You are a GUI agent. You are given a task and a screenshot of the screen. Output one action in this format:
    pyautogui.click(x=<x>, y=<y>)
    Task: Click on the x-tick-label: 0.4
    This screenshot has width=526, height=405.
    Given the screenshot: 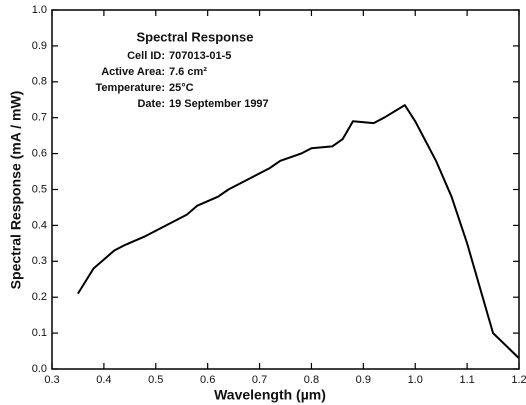 What is the action you would take?
    pyautogui.click(x=103, y=380)
    